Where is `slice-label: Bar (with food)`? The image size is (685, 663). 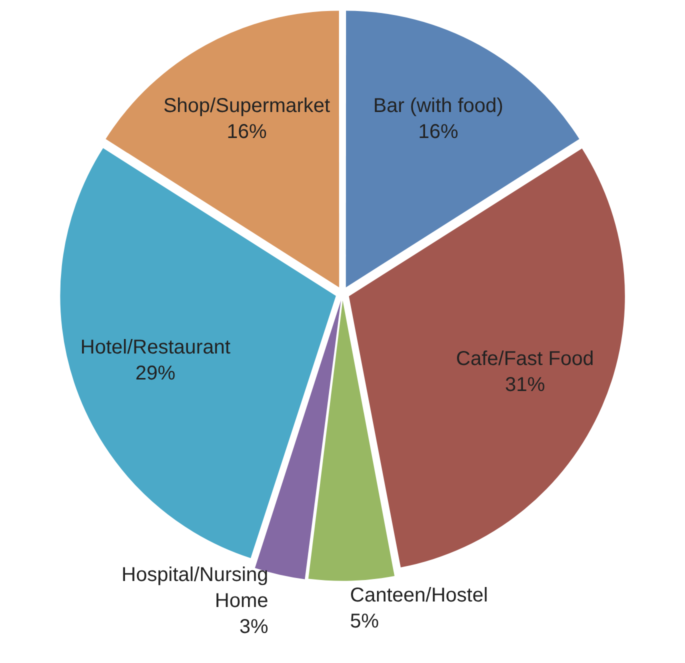 slice-label: Bar (with food) is located at coordinates (438, 105).